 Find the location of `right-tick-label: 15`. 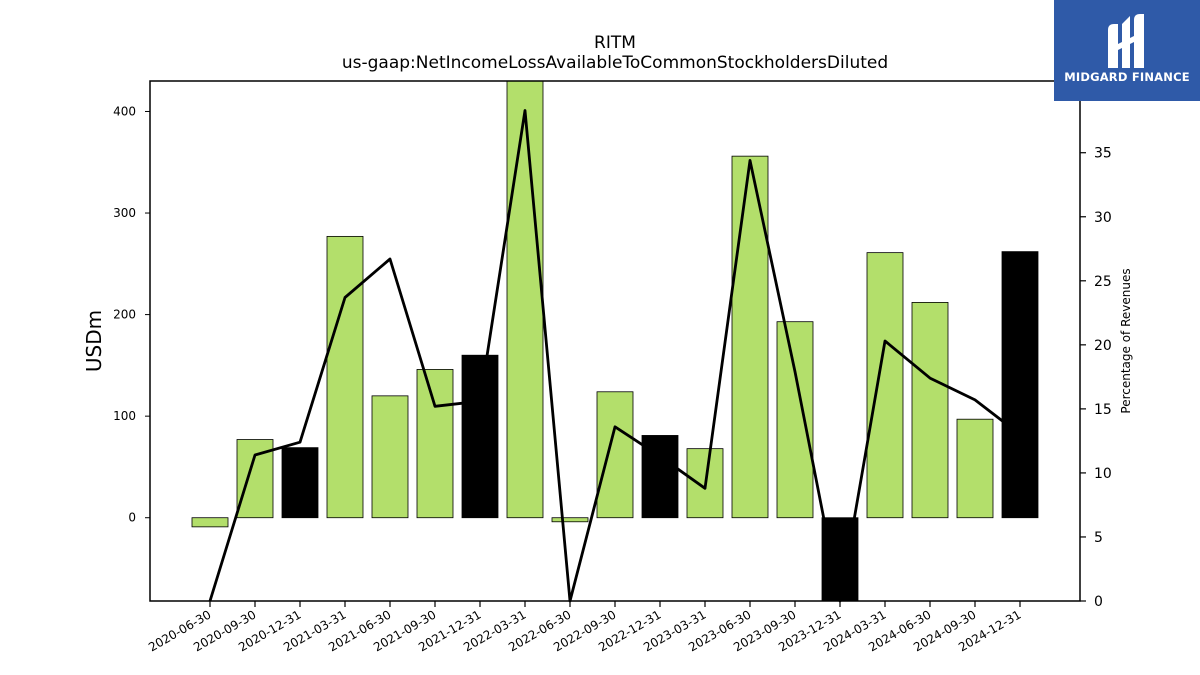

right-tick-label: 15 is located at coordinates (1103, 410).